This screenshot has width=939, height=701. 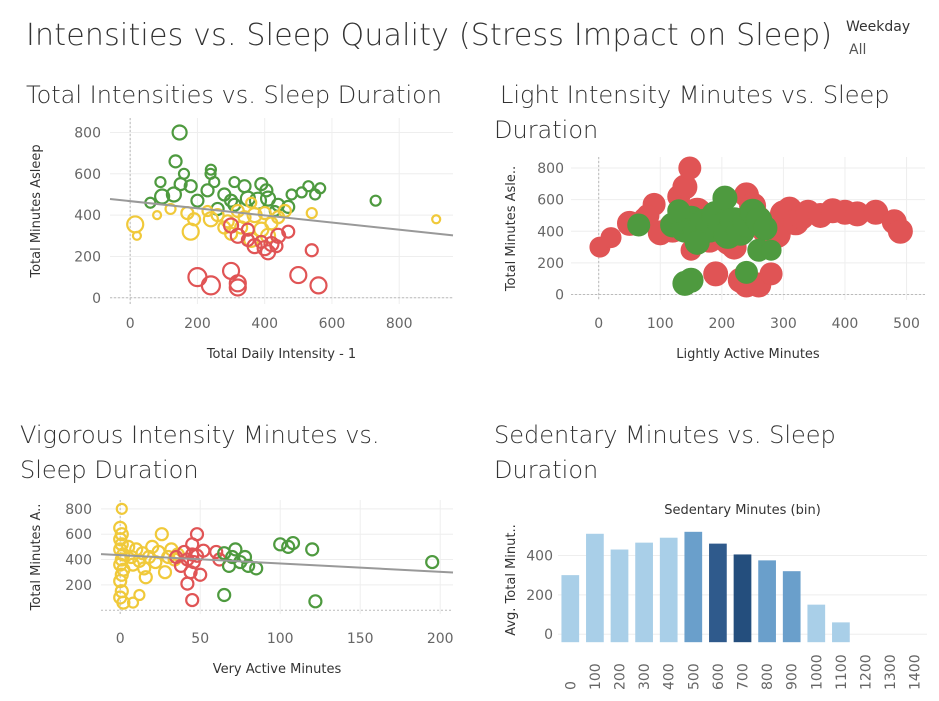 I want to click on light-intensity-x-tick-label: 300, so click(x=783, y=324).